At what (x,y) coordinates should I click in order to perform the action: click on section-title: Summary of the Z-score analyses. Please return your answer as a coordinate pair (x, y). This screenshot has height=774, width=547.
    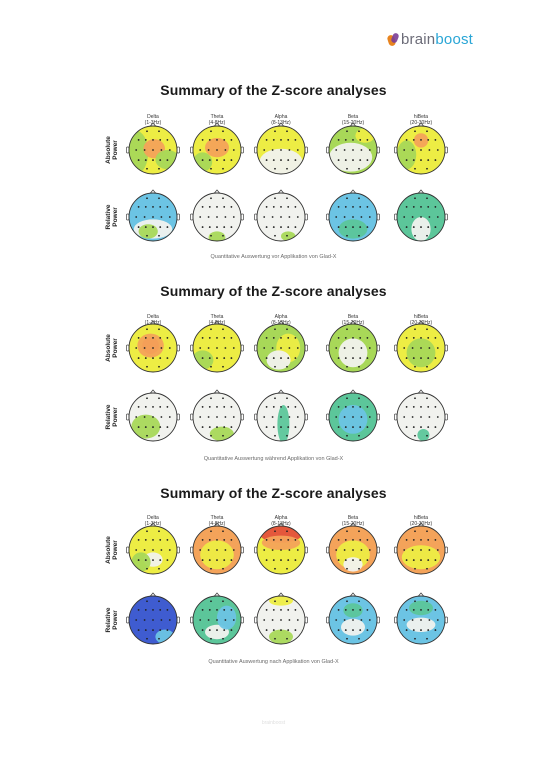
    Looking at the image, I should click on (273, 493).